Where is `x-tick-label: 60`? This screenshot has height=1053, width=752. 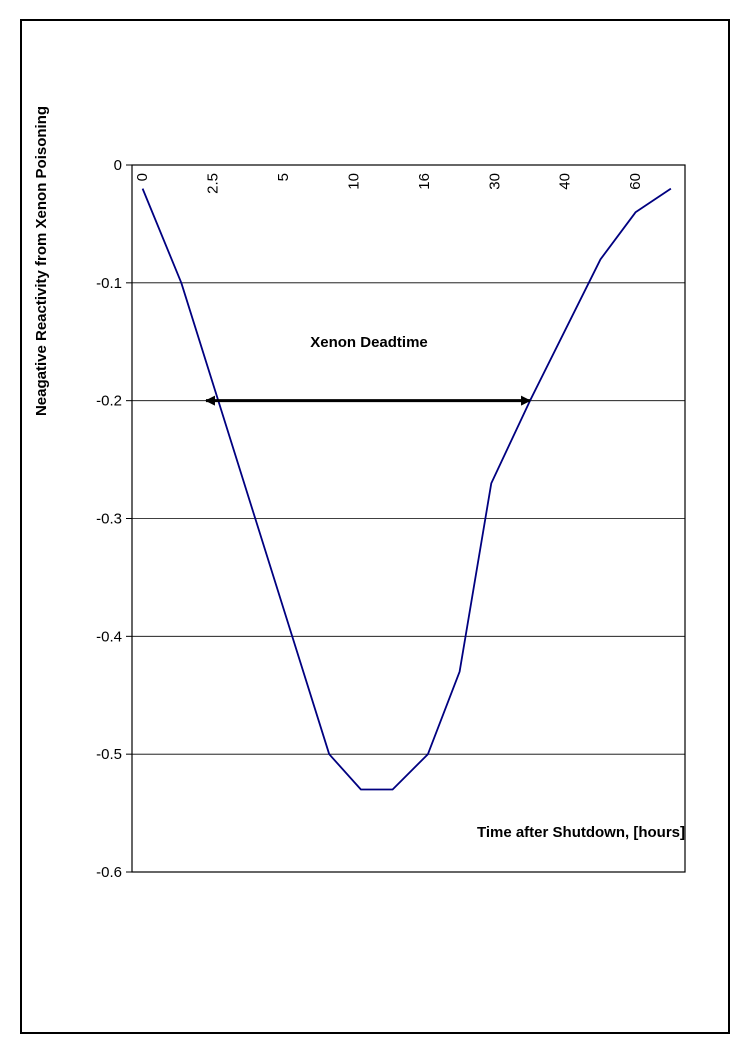 x-tick-label: 60 is located at coordinates (635, 181).